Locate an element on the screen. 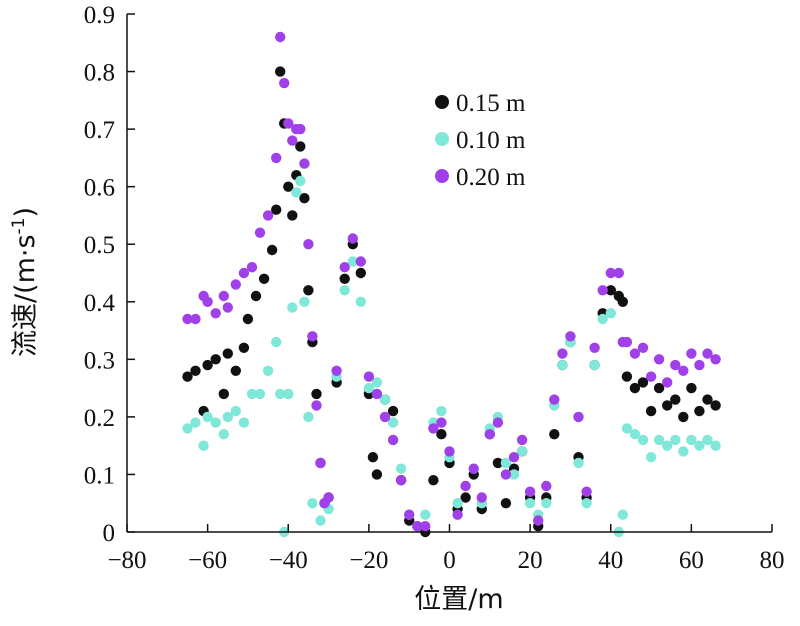 The width and height of the screenshot is (800, 626). x-tick-label: −80 is located at coordinates (126, 560).